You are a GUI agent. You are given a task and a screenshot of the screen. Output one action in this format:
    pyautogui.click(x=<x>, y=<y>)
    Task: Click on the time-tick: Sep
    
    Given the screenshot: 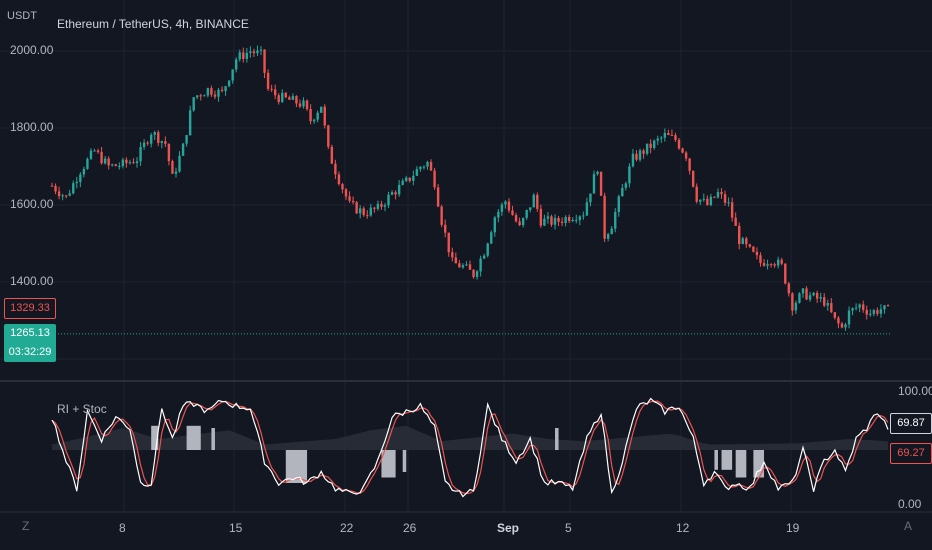 What is the action you would take?
    pyautogui.click(x=508, y=528)
    